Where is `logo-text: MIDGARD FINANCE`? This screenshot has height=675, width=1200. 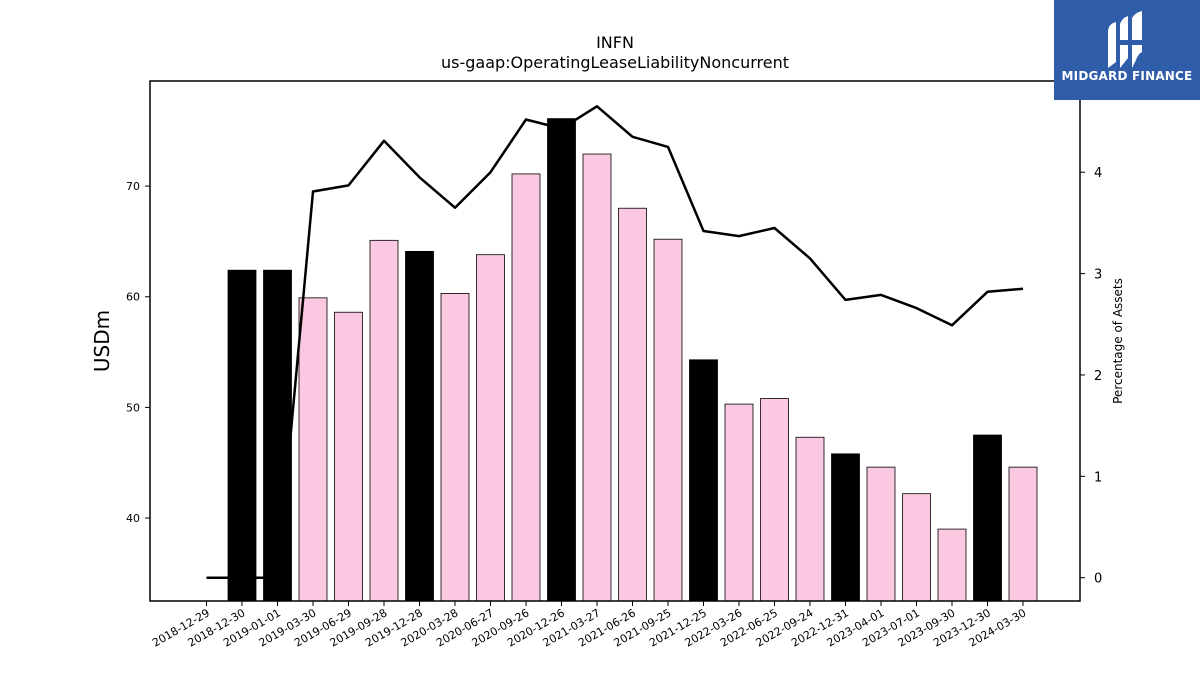 logo-text: MIDGARD FINANCE is located at coordinates (1127, 76).